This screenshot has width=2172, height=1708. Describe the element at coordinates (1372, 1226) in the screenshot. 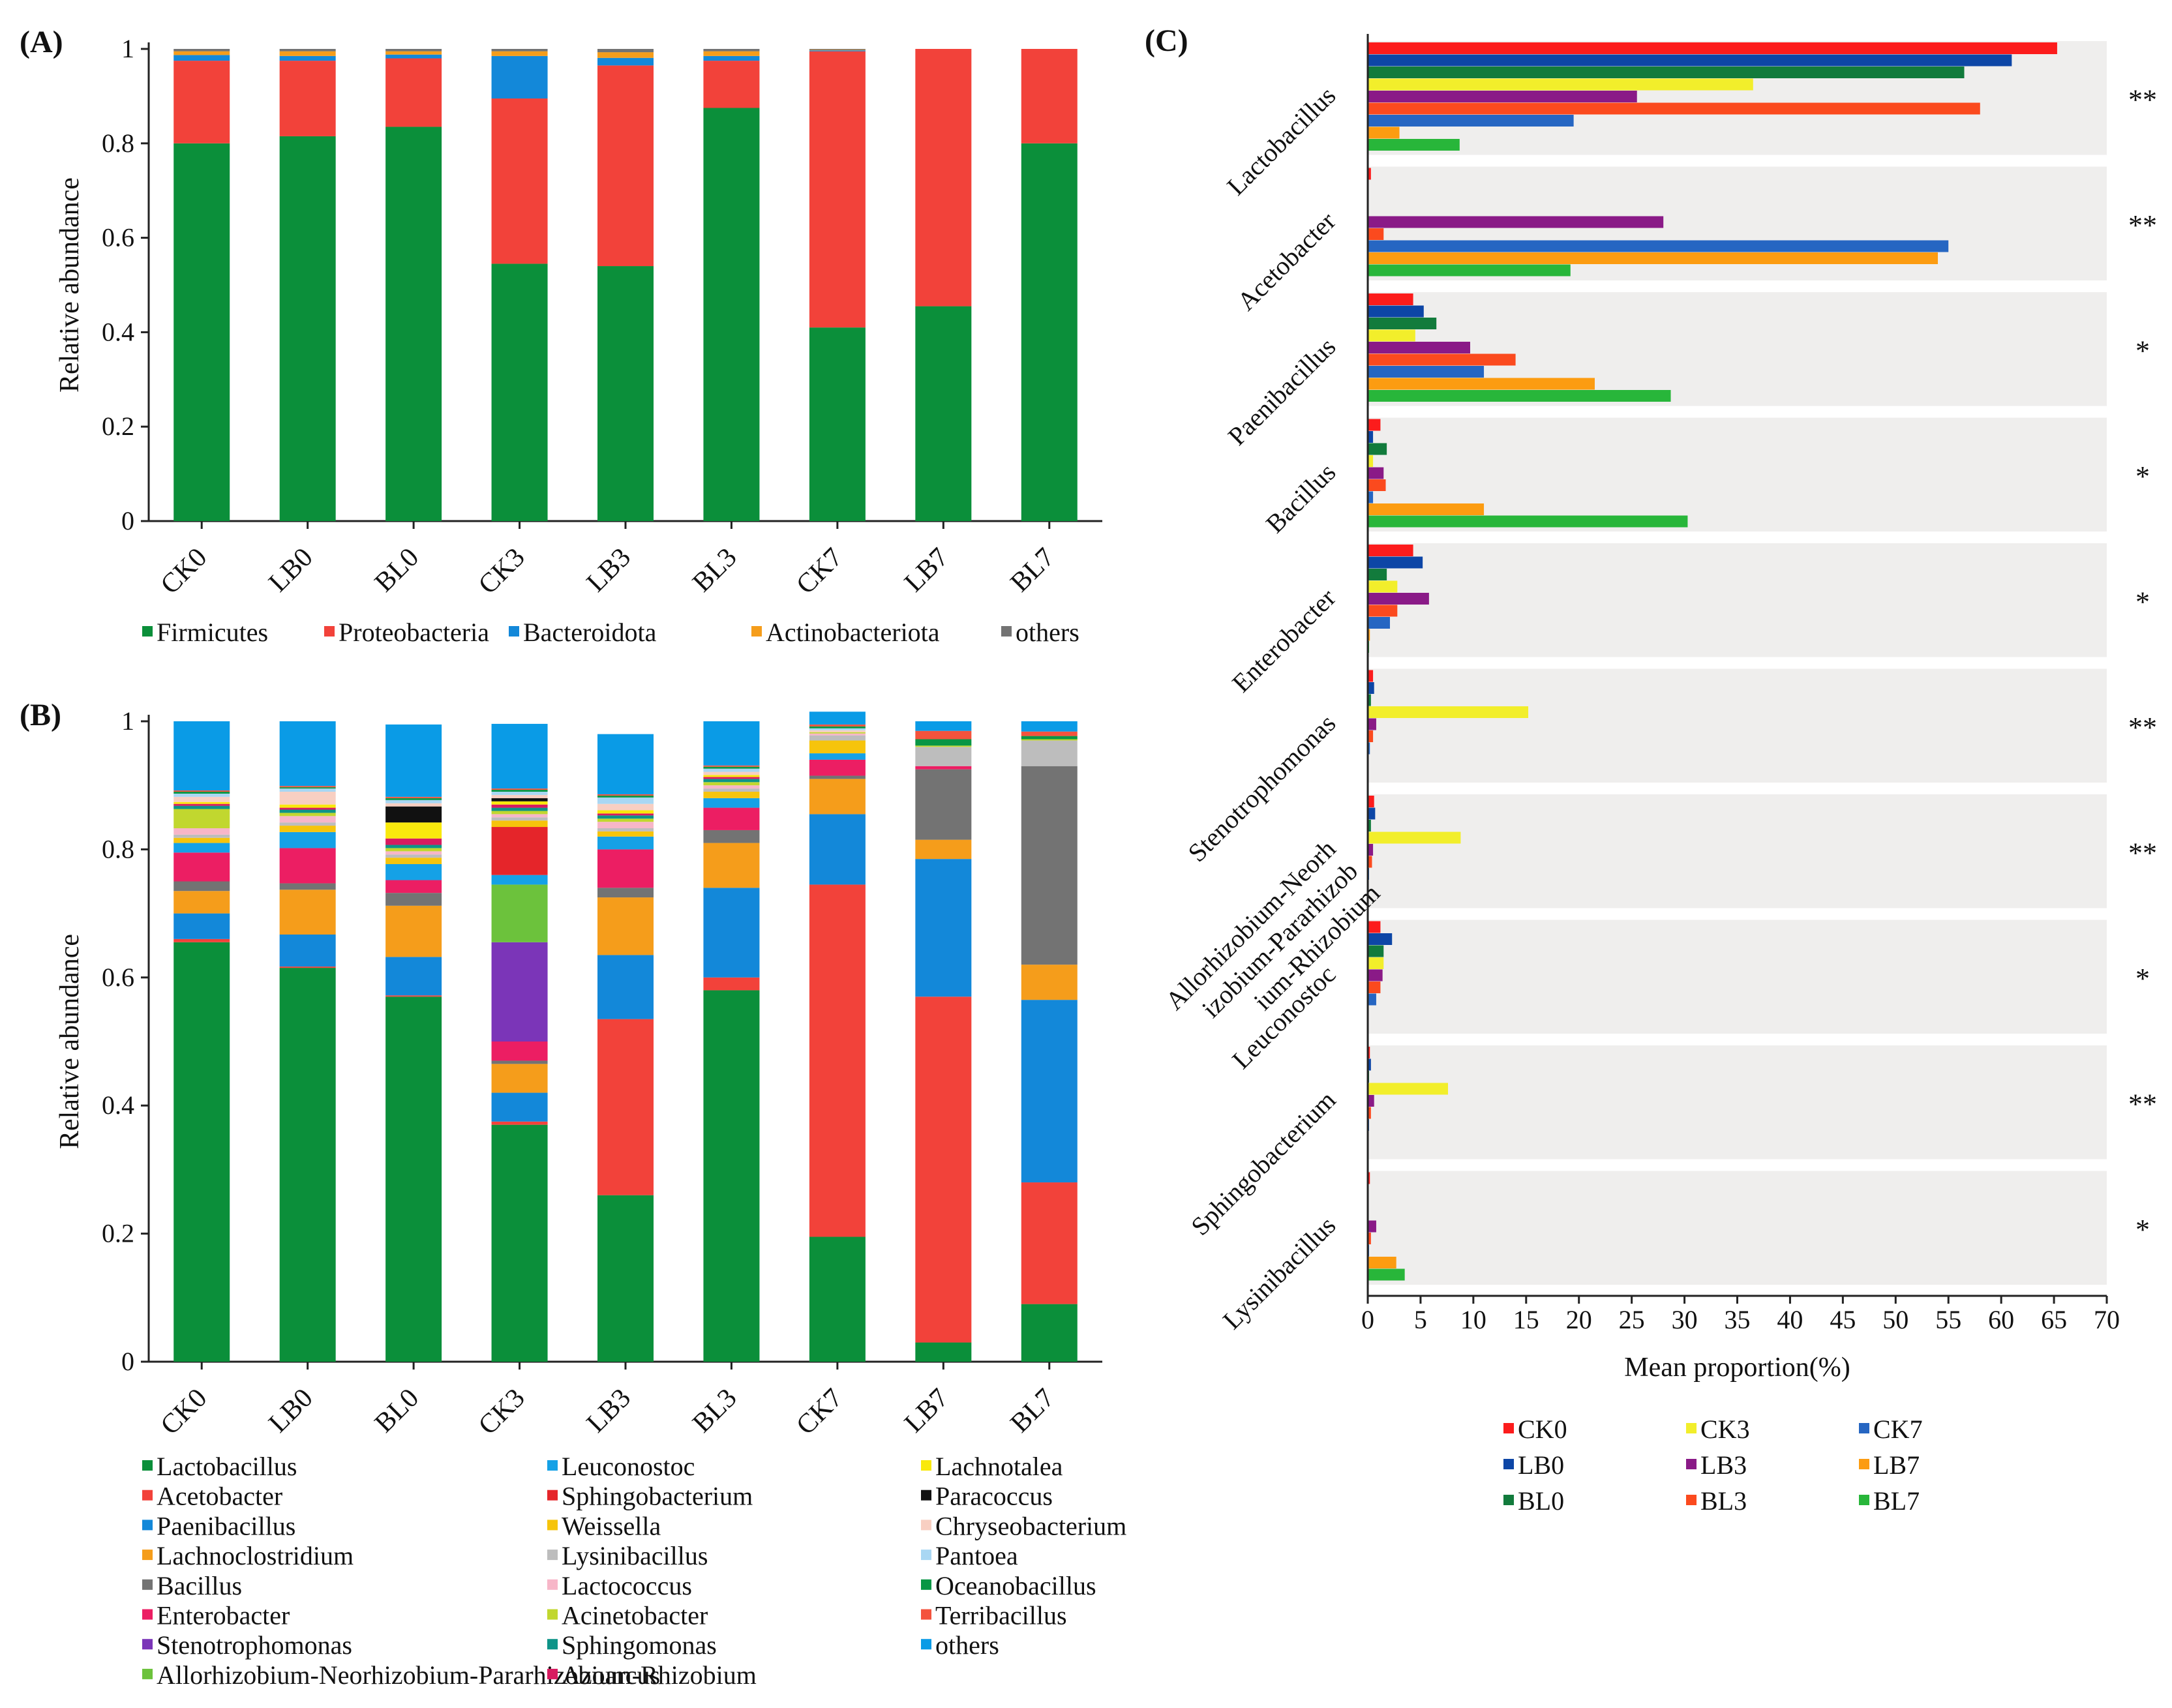

I see `panel-c-bar-lysinibacillus-lb3` at that location.